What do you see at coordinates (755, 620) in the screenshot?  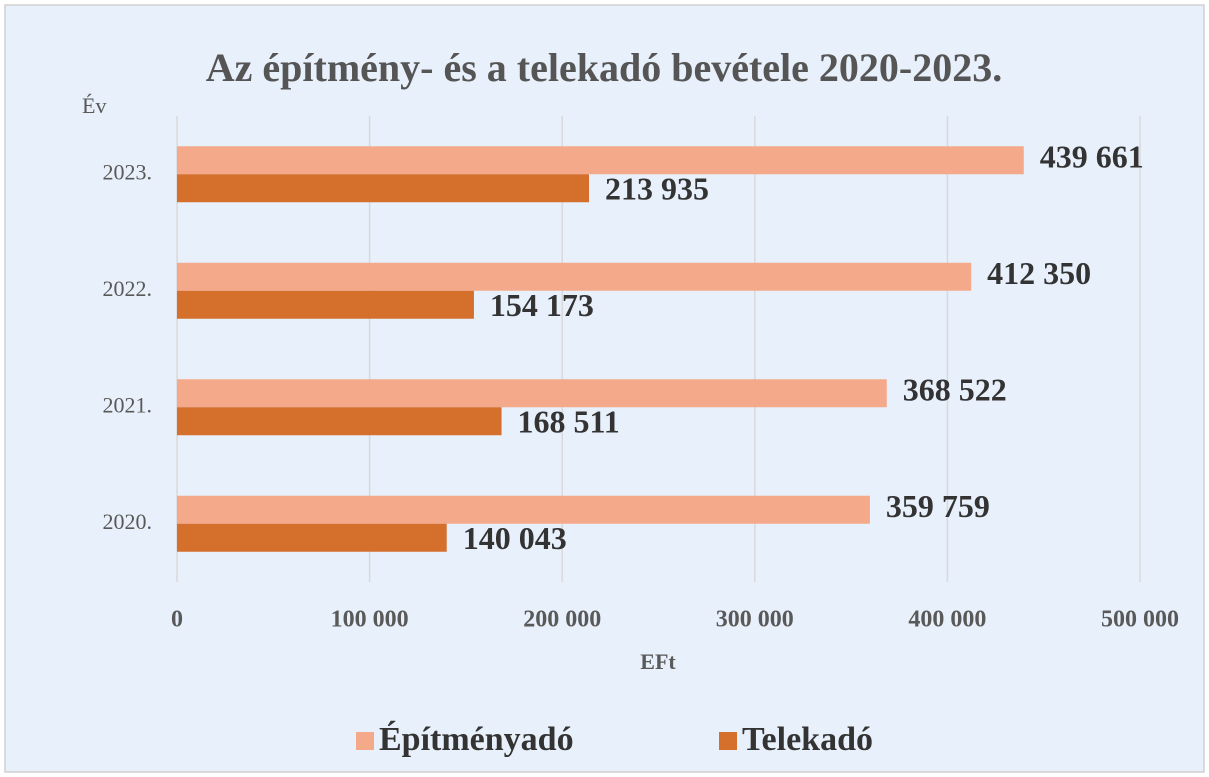 I see `x-tick-label: 300 000` at bounding box center [755, 620].